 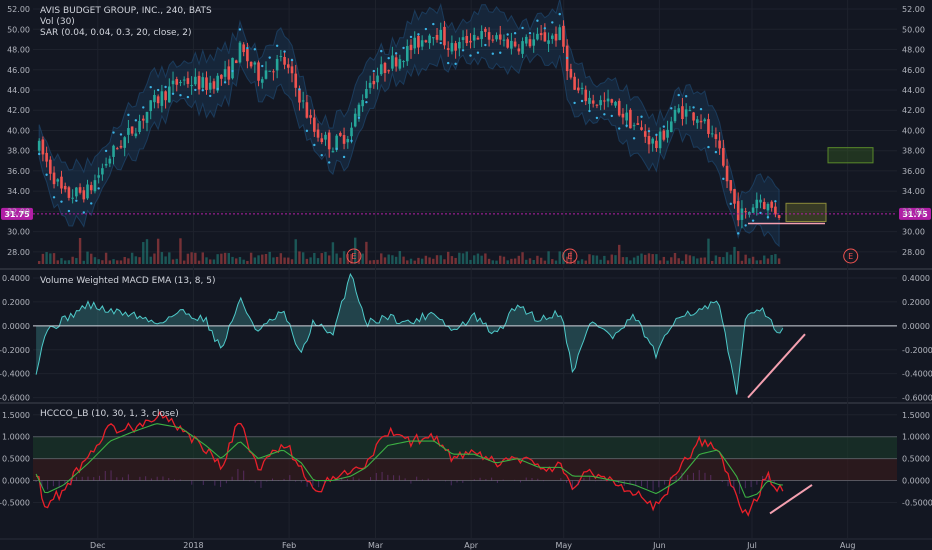 I want to click on macd-tick-right: 0.4000, so click(x=916, y=278).